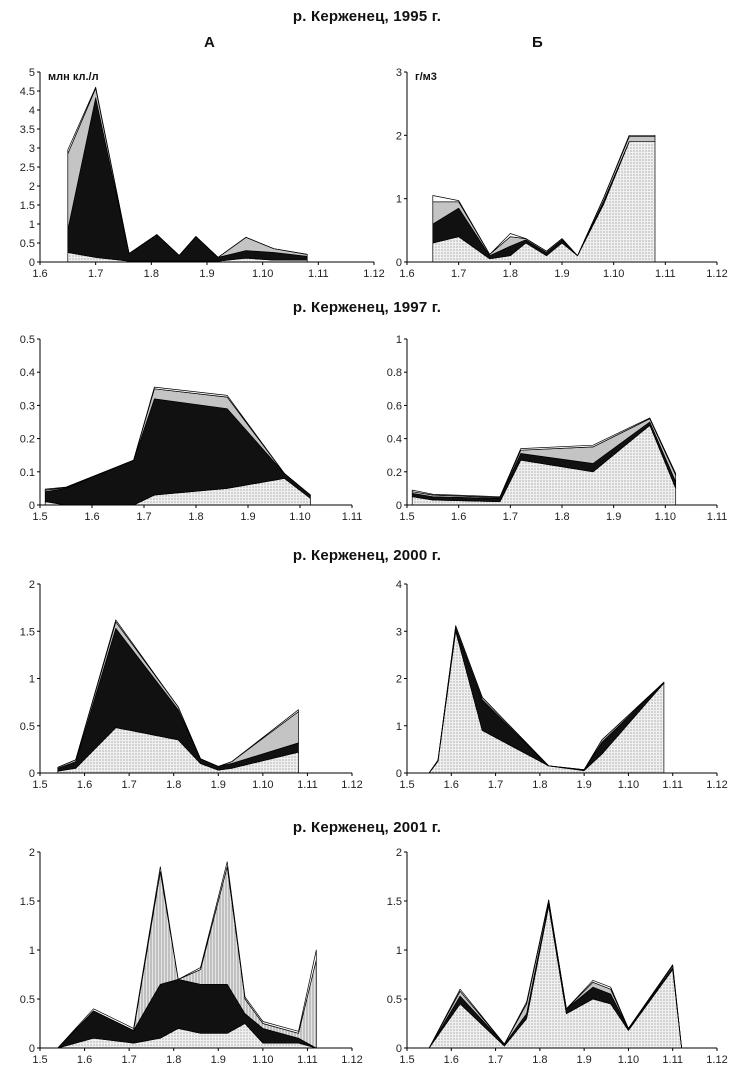 This screenshot has height=1066, width=734. I want to click on y-tick-label-a1997: 0.5, so click(27, 340).